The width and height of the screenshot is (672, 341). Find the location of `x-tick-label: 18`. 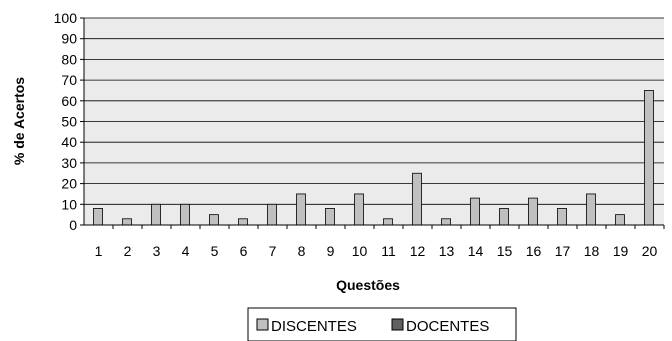

x-tick-label: 18 is located at coordinates (592, 251).